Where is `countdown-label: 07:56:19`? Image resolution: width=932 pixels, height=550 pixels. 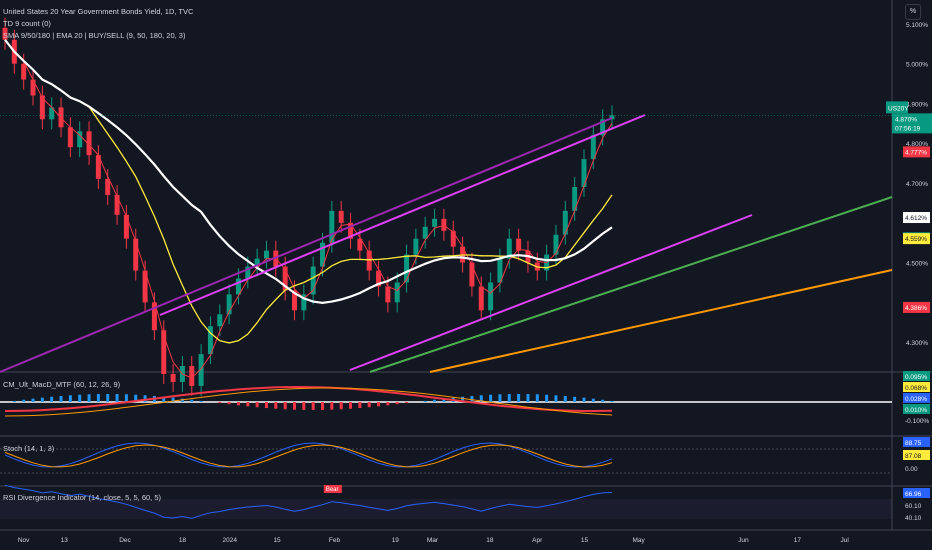 countdown-label: 07:56:19 is located at coordinates (908, 128).